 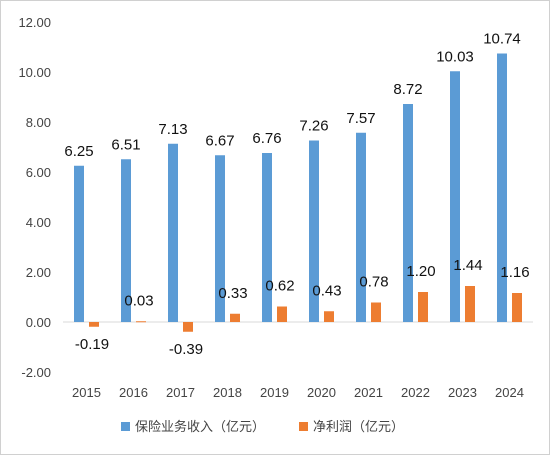 I want to click on legend-swatch-net-profit, so click(x=303, y=426).